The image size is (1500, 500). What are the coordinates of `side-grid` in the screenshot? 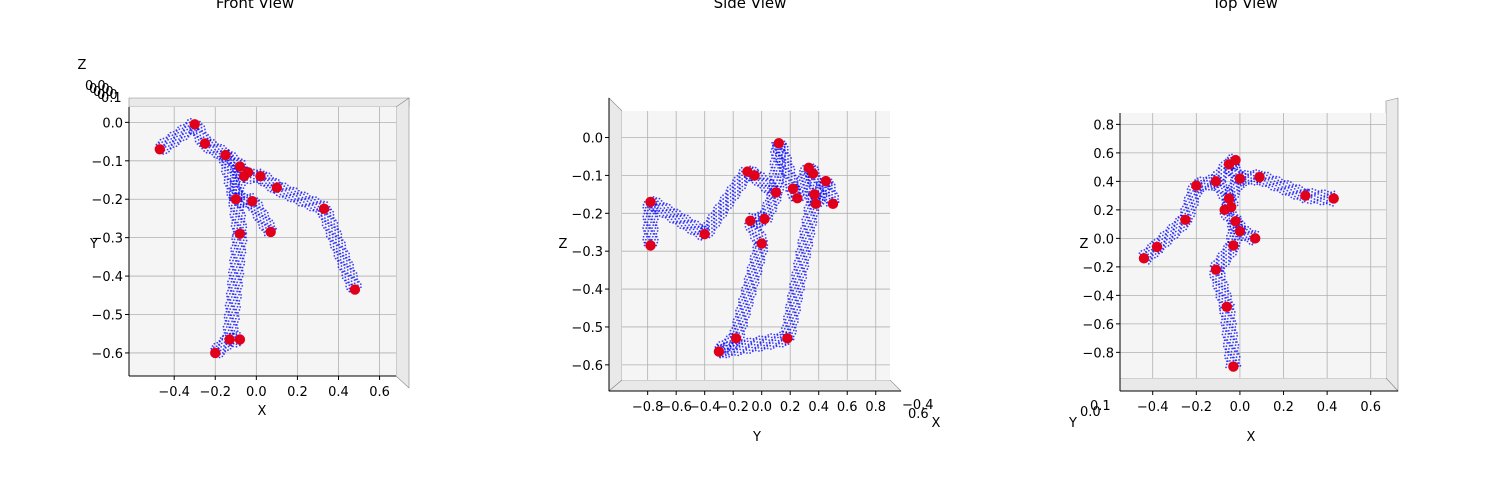 It's located at (756, 245).